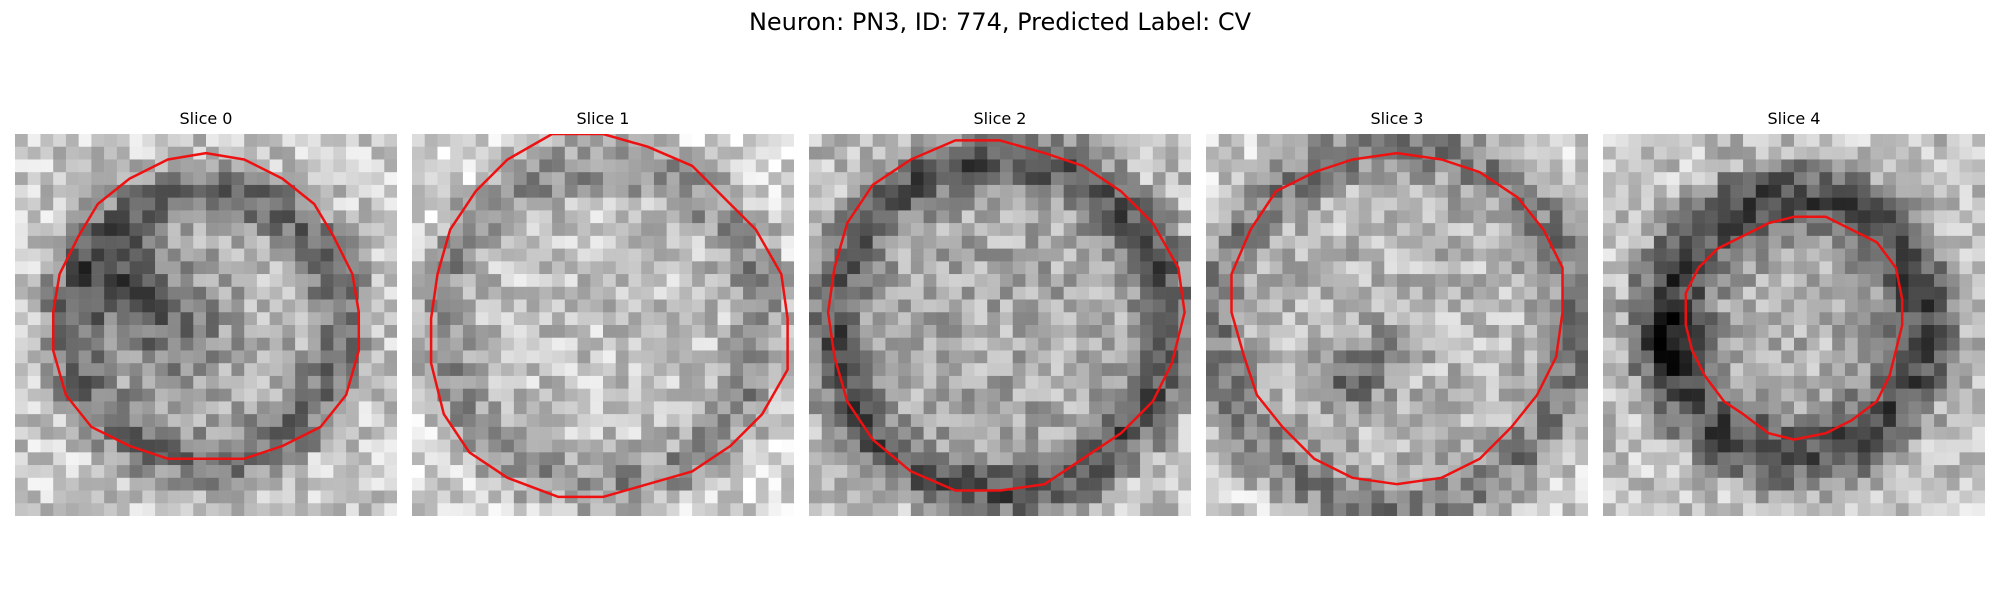 The image size is (2000, 600). I want to click on slice-title: Slice 2, so click(1000, 118).